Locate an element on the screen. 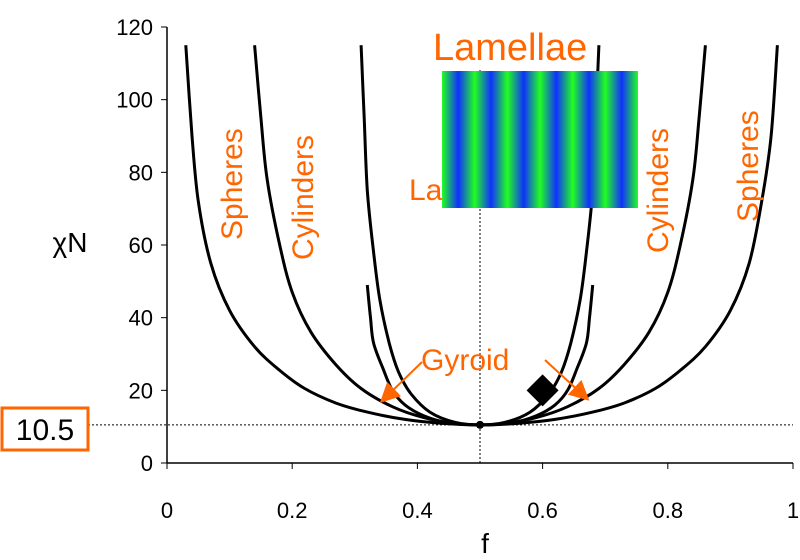 Image resolution: width=800 pixels, height=560 pixels. label-lamellae-partial: La is located at coordinates (426, 190).